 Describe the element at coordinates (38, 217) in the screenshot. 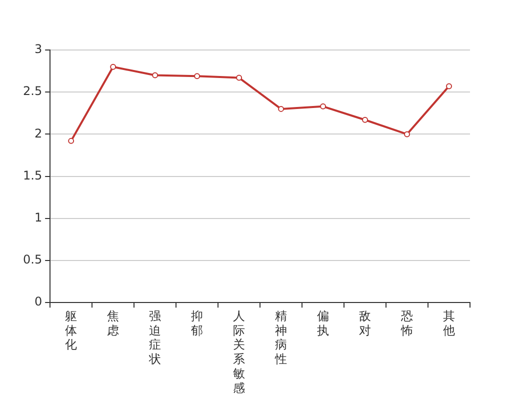

I see `y-tick-label: 1` at that location.